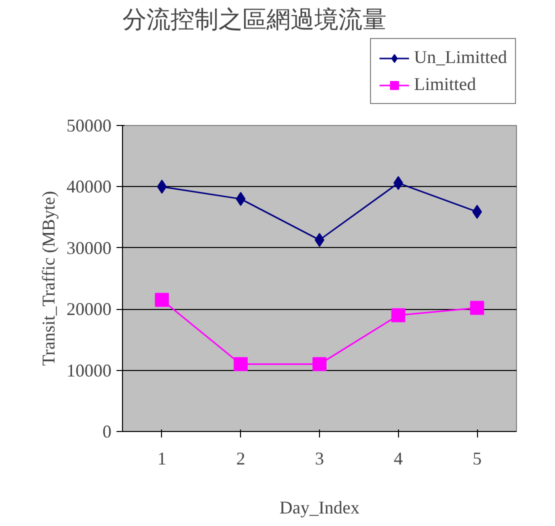  Describe the element at coordinates (89, 186) in the screenshot. I see `y-tick-label: 40000` at that location.